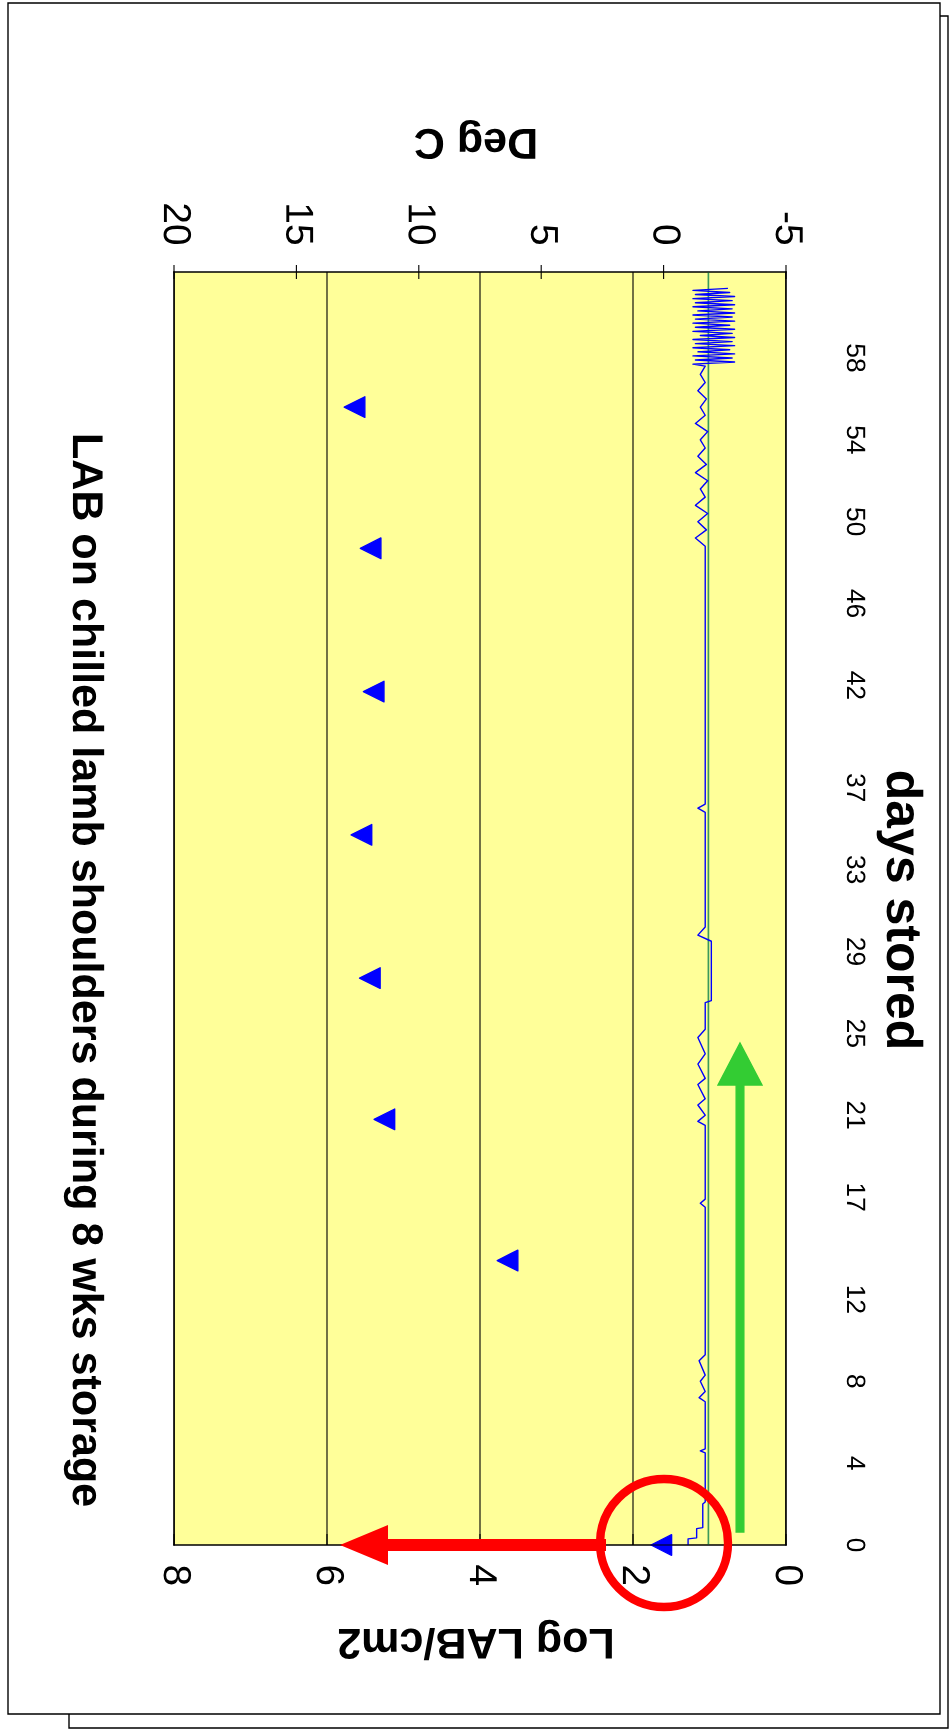  Describe the element at coordinates (856, 1033) in the screenshot. I see `y-tick-label: 25` at that location.